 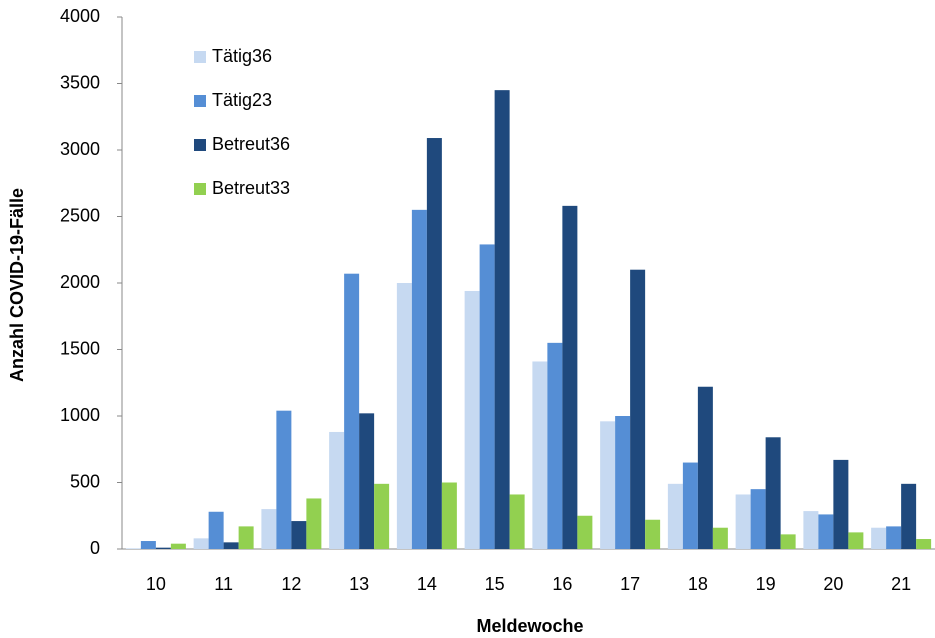 I want to click on y-tick-label: 4000, so click(x=80, y=16).